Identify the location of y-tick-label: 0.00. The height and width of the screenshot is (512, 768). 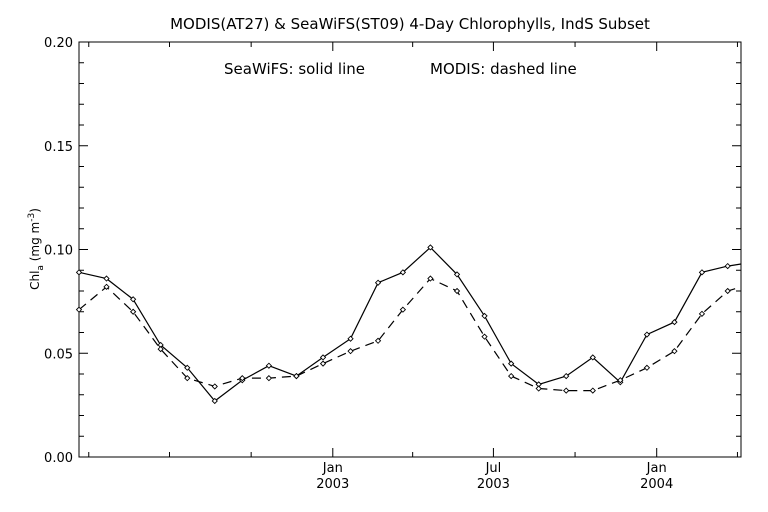
(58, 458).